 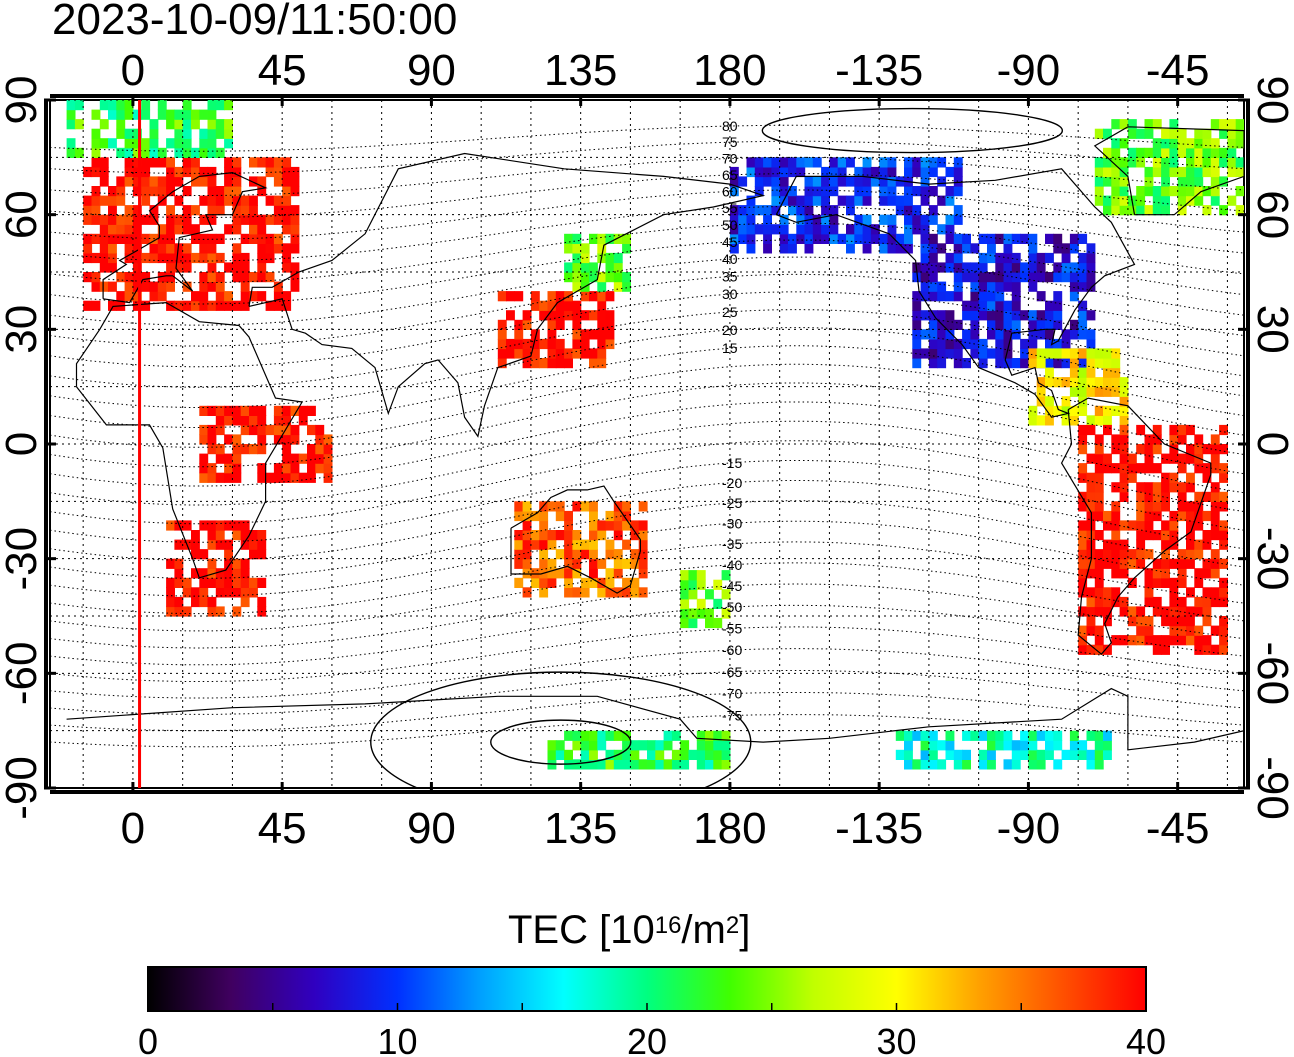 I want to click on colorbar-title-unit: /m, so click(x=703, y=930).